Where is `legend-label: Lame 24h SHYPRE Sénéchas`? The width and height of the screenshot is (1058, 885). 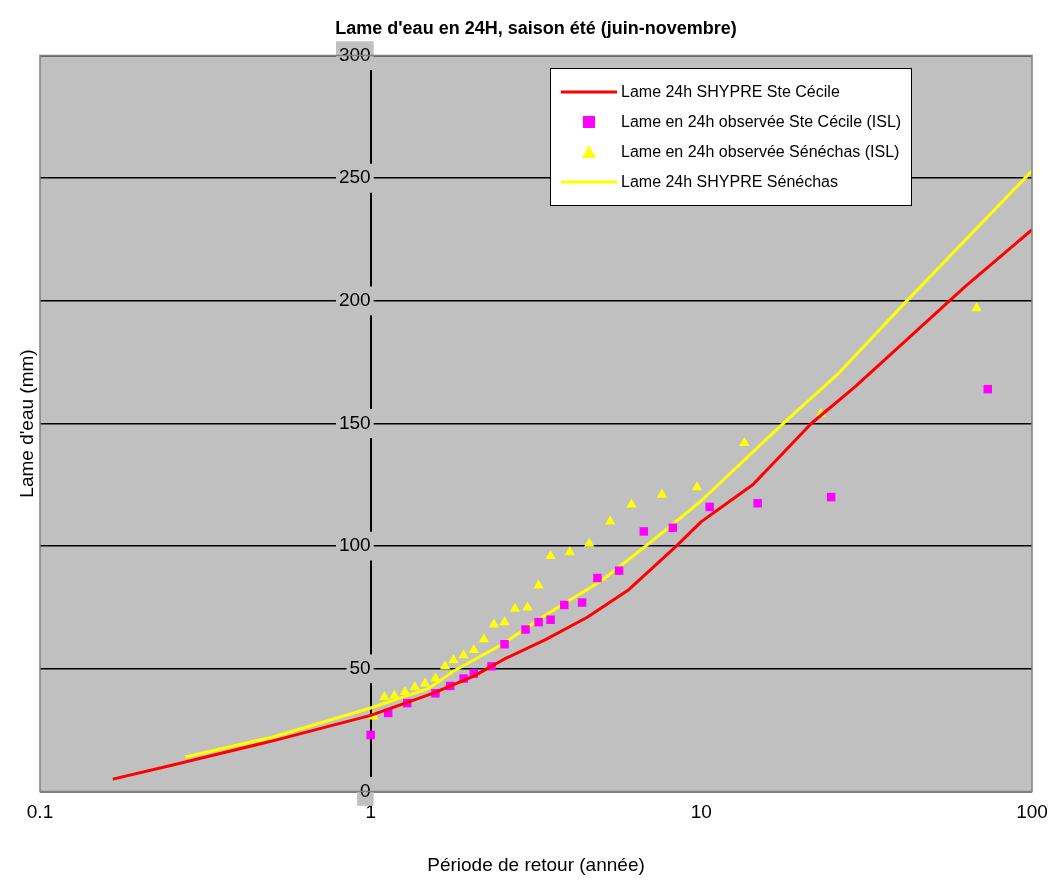
legend-label: Lame 24h SHYPRE Sénéchas is located at coordinates (730, 181).